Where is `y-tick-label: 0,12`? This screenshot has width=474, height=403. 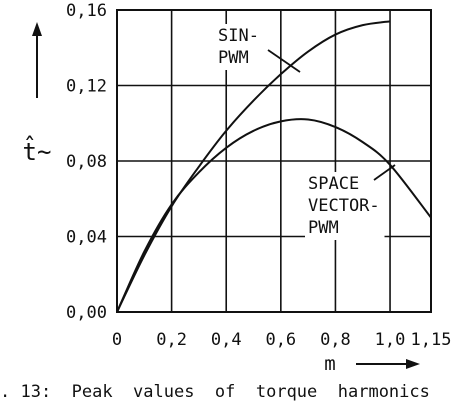 y-tick-label: 0,12 is located at coordinates (86, 87).